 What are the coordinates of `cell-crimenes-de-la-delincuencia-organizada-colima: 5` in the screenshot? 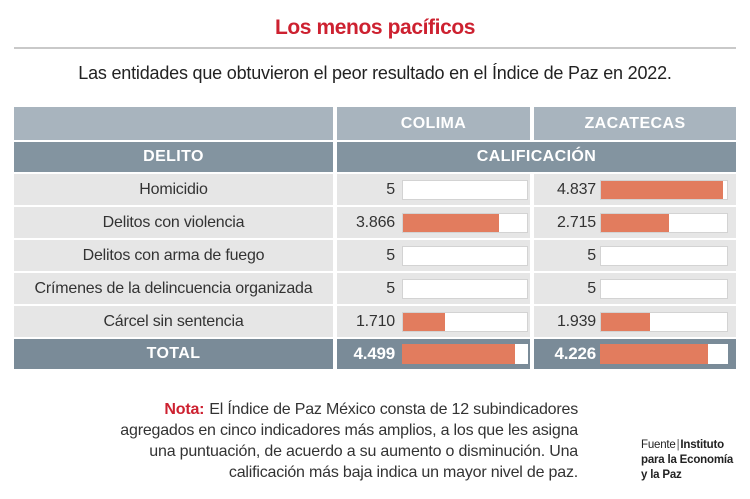 It's located at (433, 288).